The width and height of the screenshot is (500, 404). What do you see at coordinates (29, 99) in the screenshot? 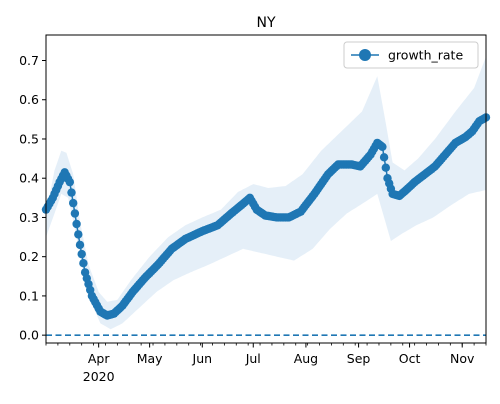
I see `y-tick-label: 0.6` at bounding box center [29, 99].